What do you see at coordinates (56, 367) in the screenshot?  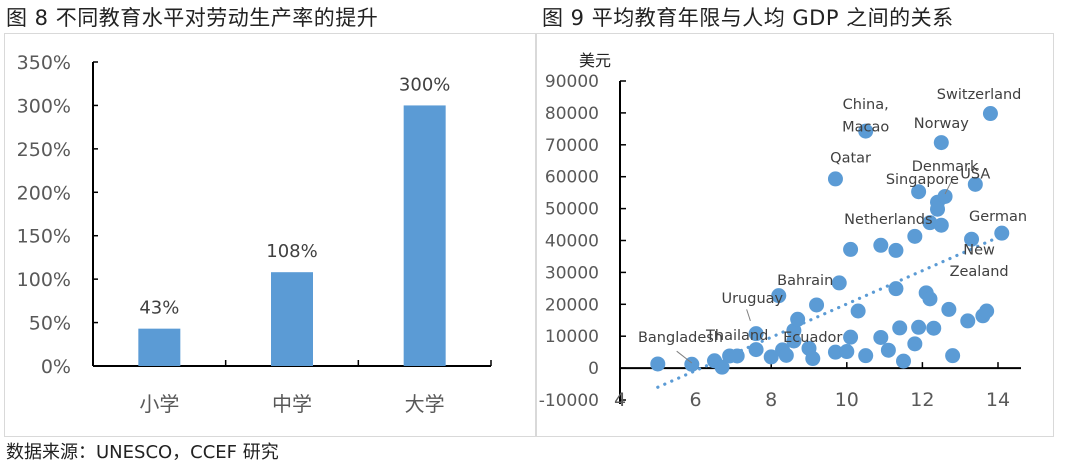 I see `y-tick-label: 0%` at bounding box center [56, 367].